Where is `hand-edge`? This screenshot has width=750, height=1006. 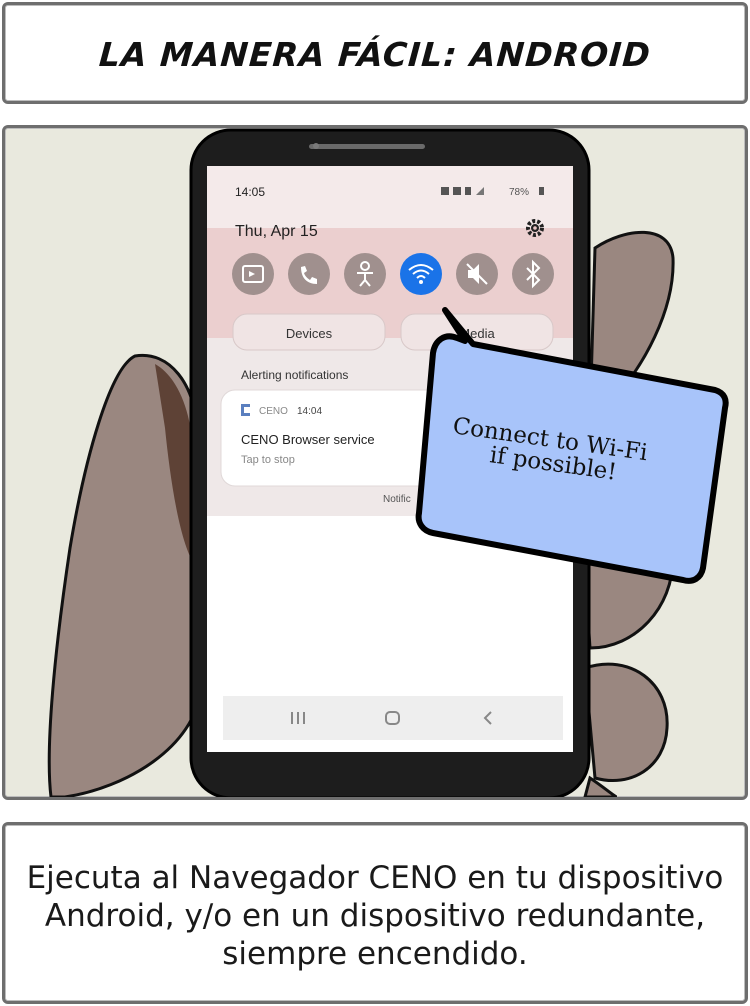
hand-edge is located at coordinates (600, 786).